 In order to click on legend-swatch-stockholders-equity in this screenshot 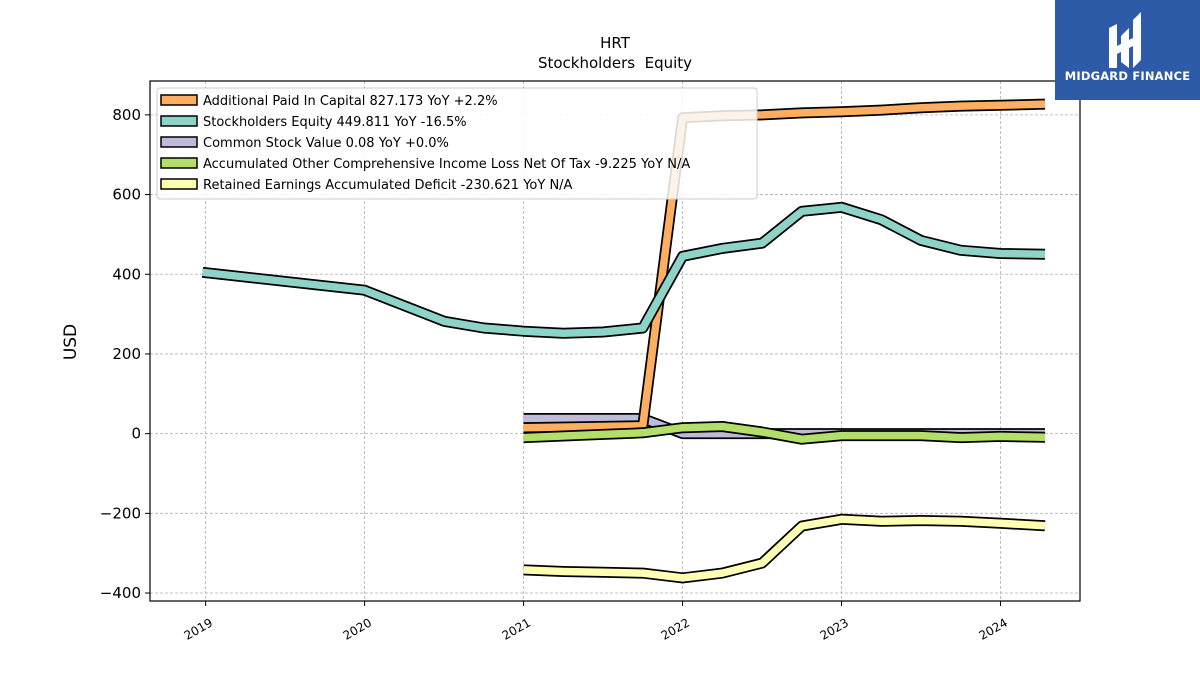, I will do `click(179, 121)`.